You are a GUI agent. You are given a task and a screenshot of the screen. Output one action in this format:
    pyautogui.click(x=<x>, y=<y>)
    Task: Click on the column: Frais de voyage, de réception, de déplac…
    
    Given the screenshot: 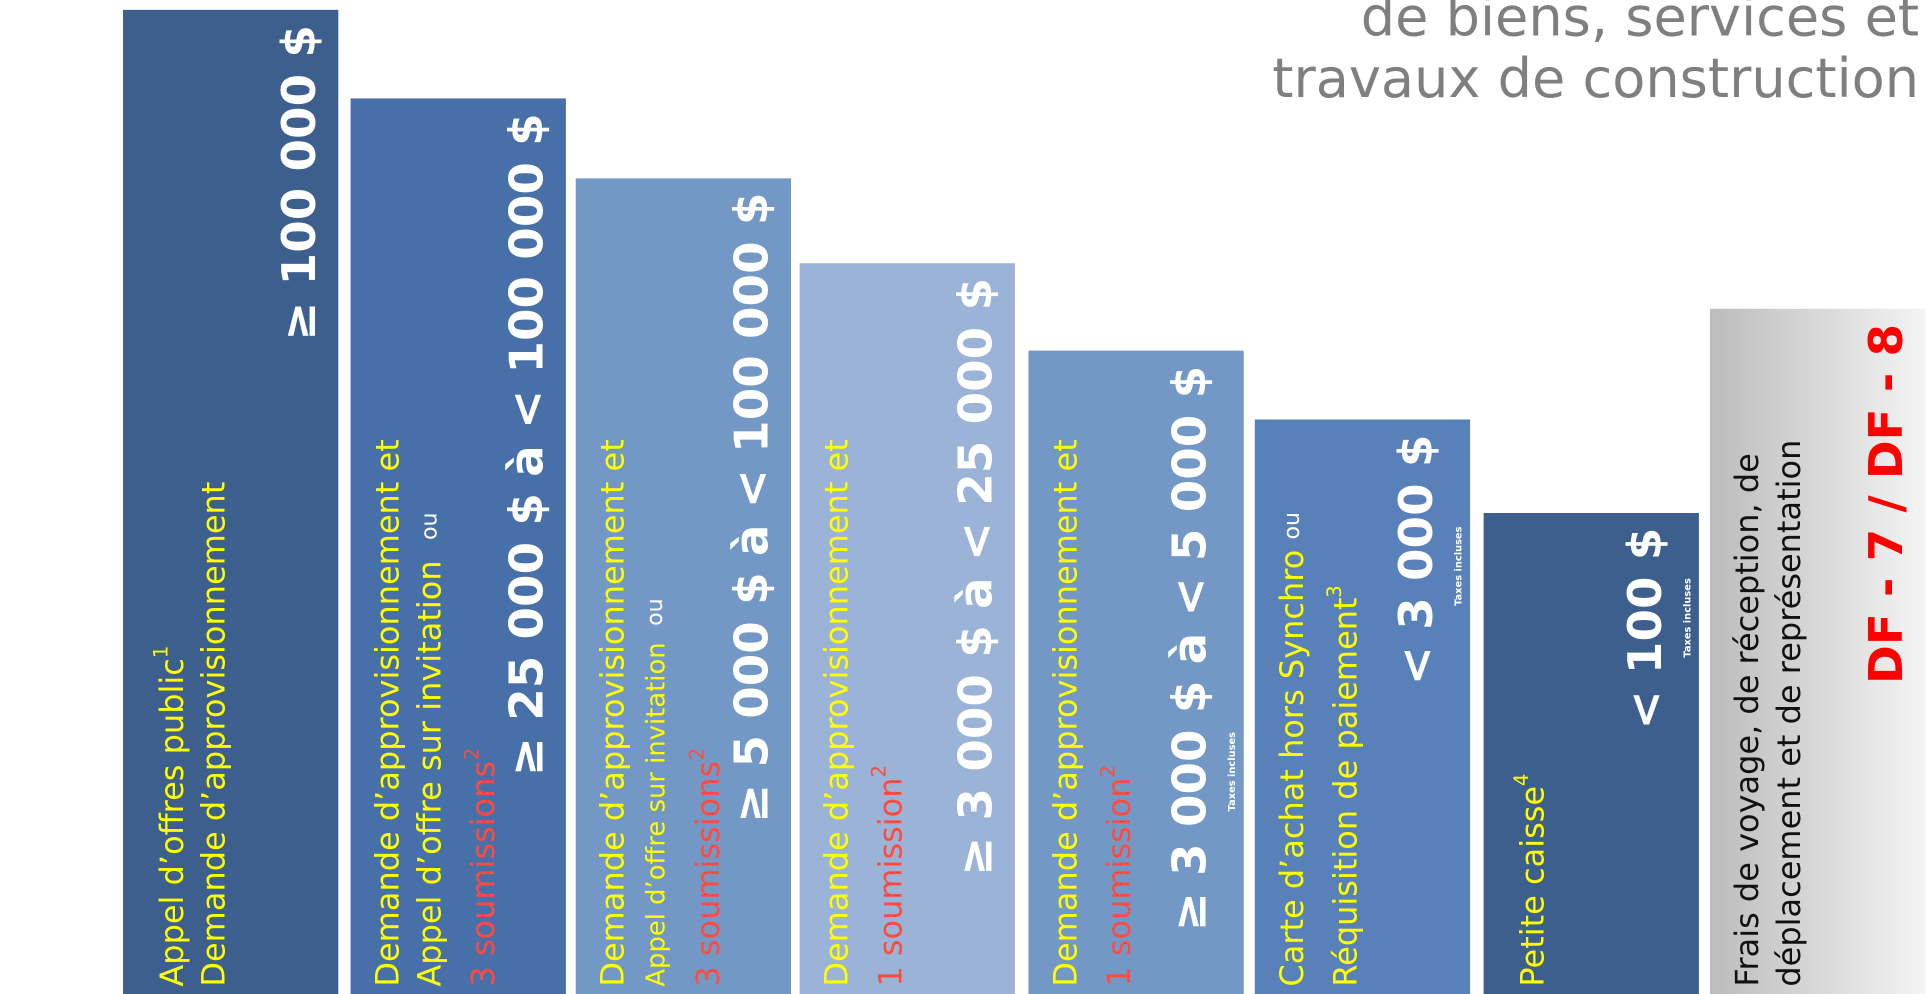 What is the action you would take?
    pyautogui.click(x=1817, y=651)
    